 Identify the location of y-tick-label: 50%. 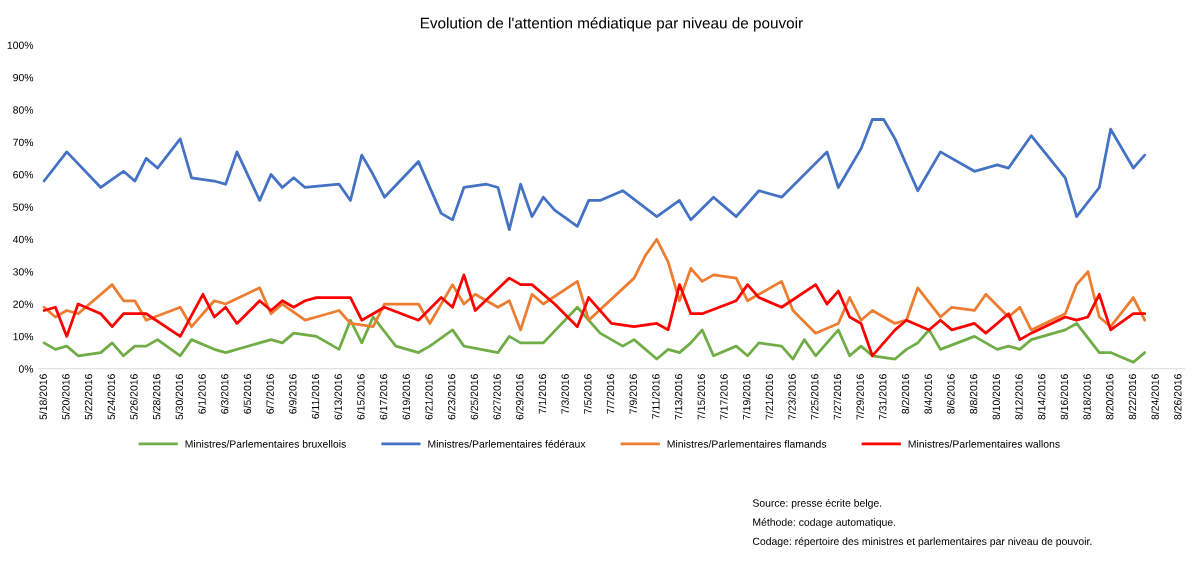
(23, 207).